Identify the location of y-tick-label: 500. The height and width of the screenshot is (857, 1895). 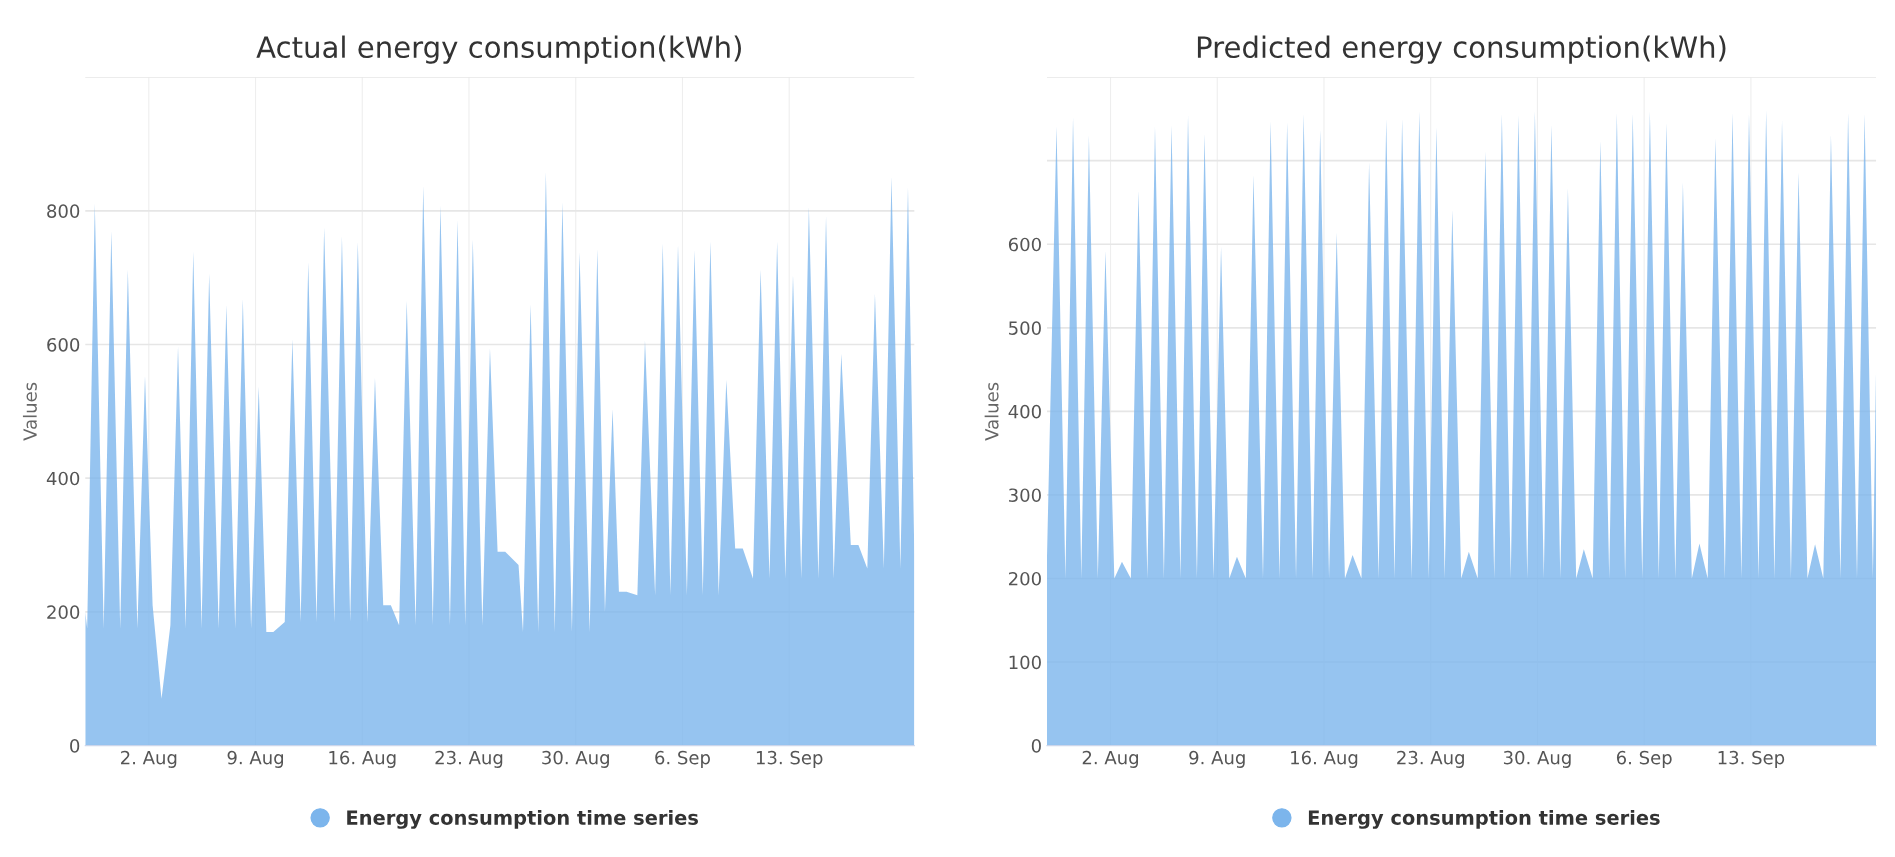
(1025, 328).